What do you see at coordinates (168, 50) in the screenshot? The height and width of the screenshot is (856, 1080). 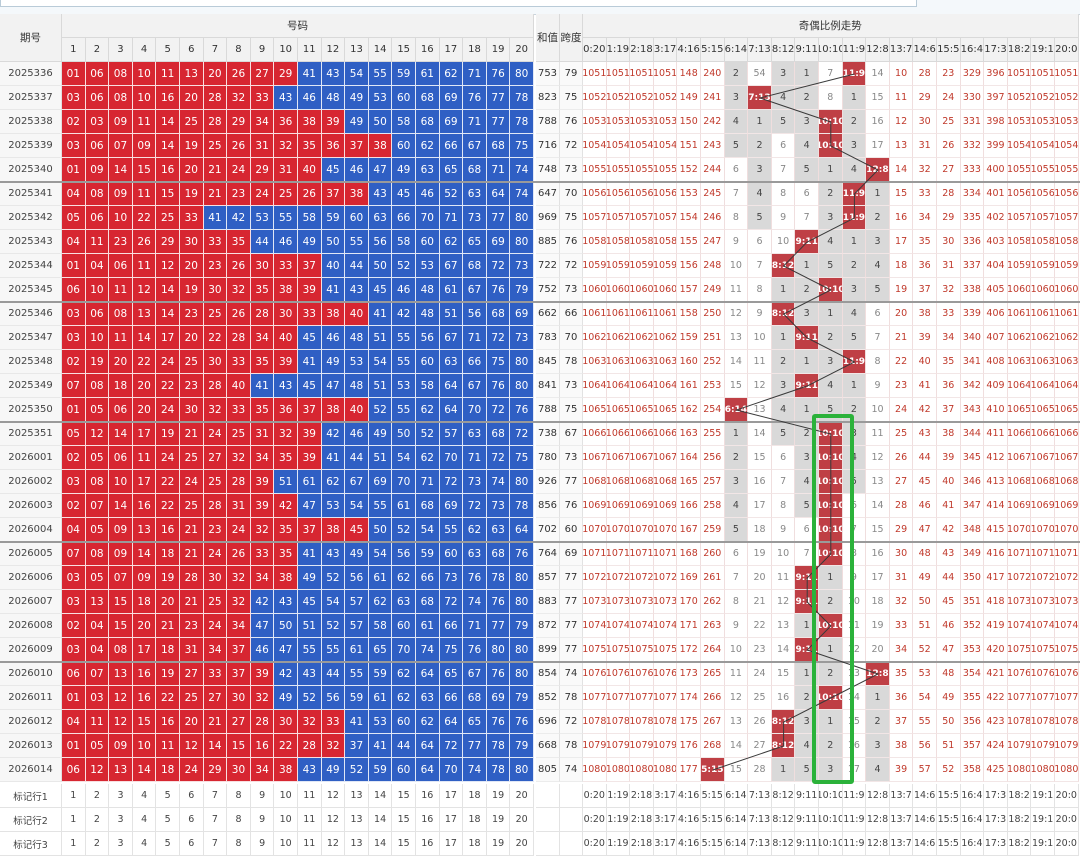 I see `number-column-header: 5` at bounding box center [168, 50].